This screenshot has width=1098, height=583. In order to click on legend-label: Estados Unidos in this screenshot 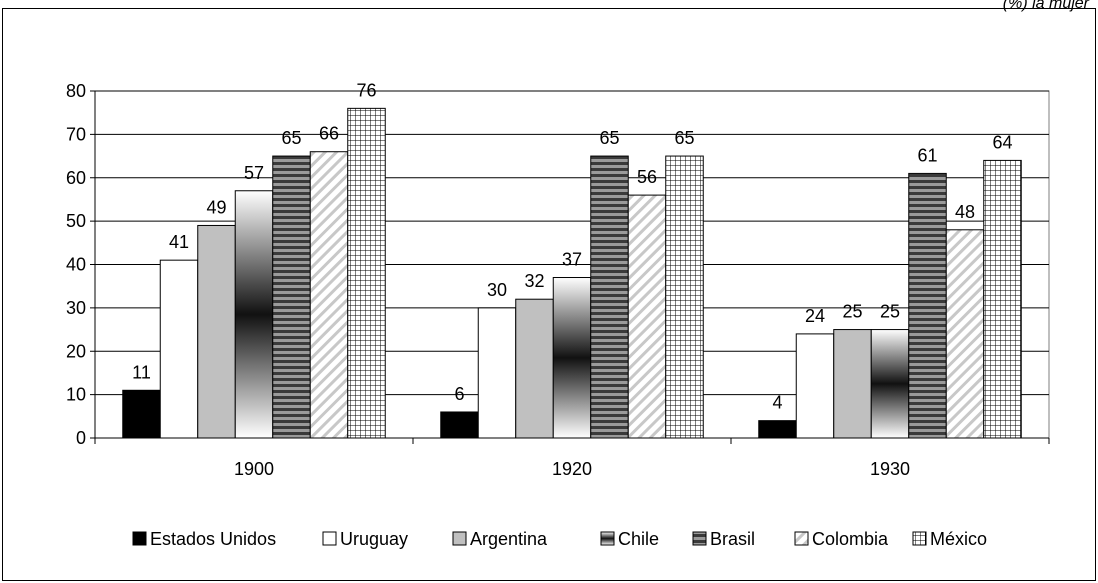, I will do `click(213, 539)`.